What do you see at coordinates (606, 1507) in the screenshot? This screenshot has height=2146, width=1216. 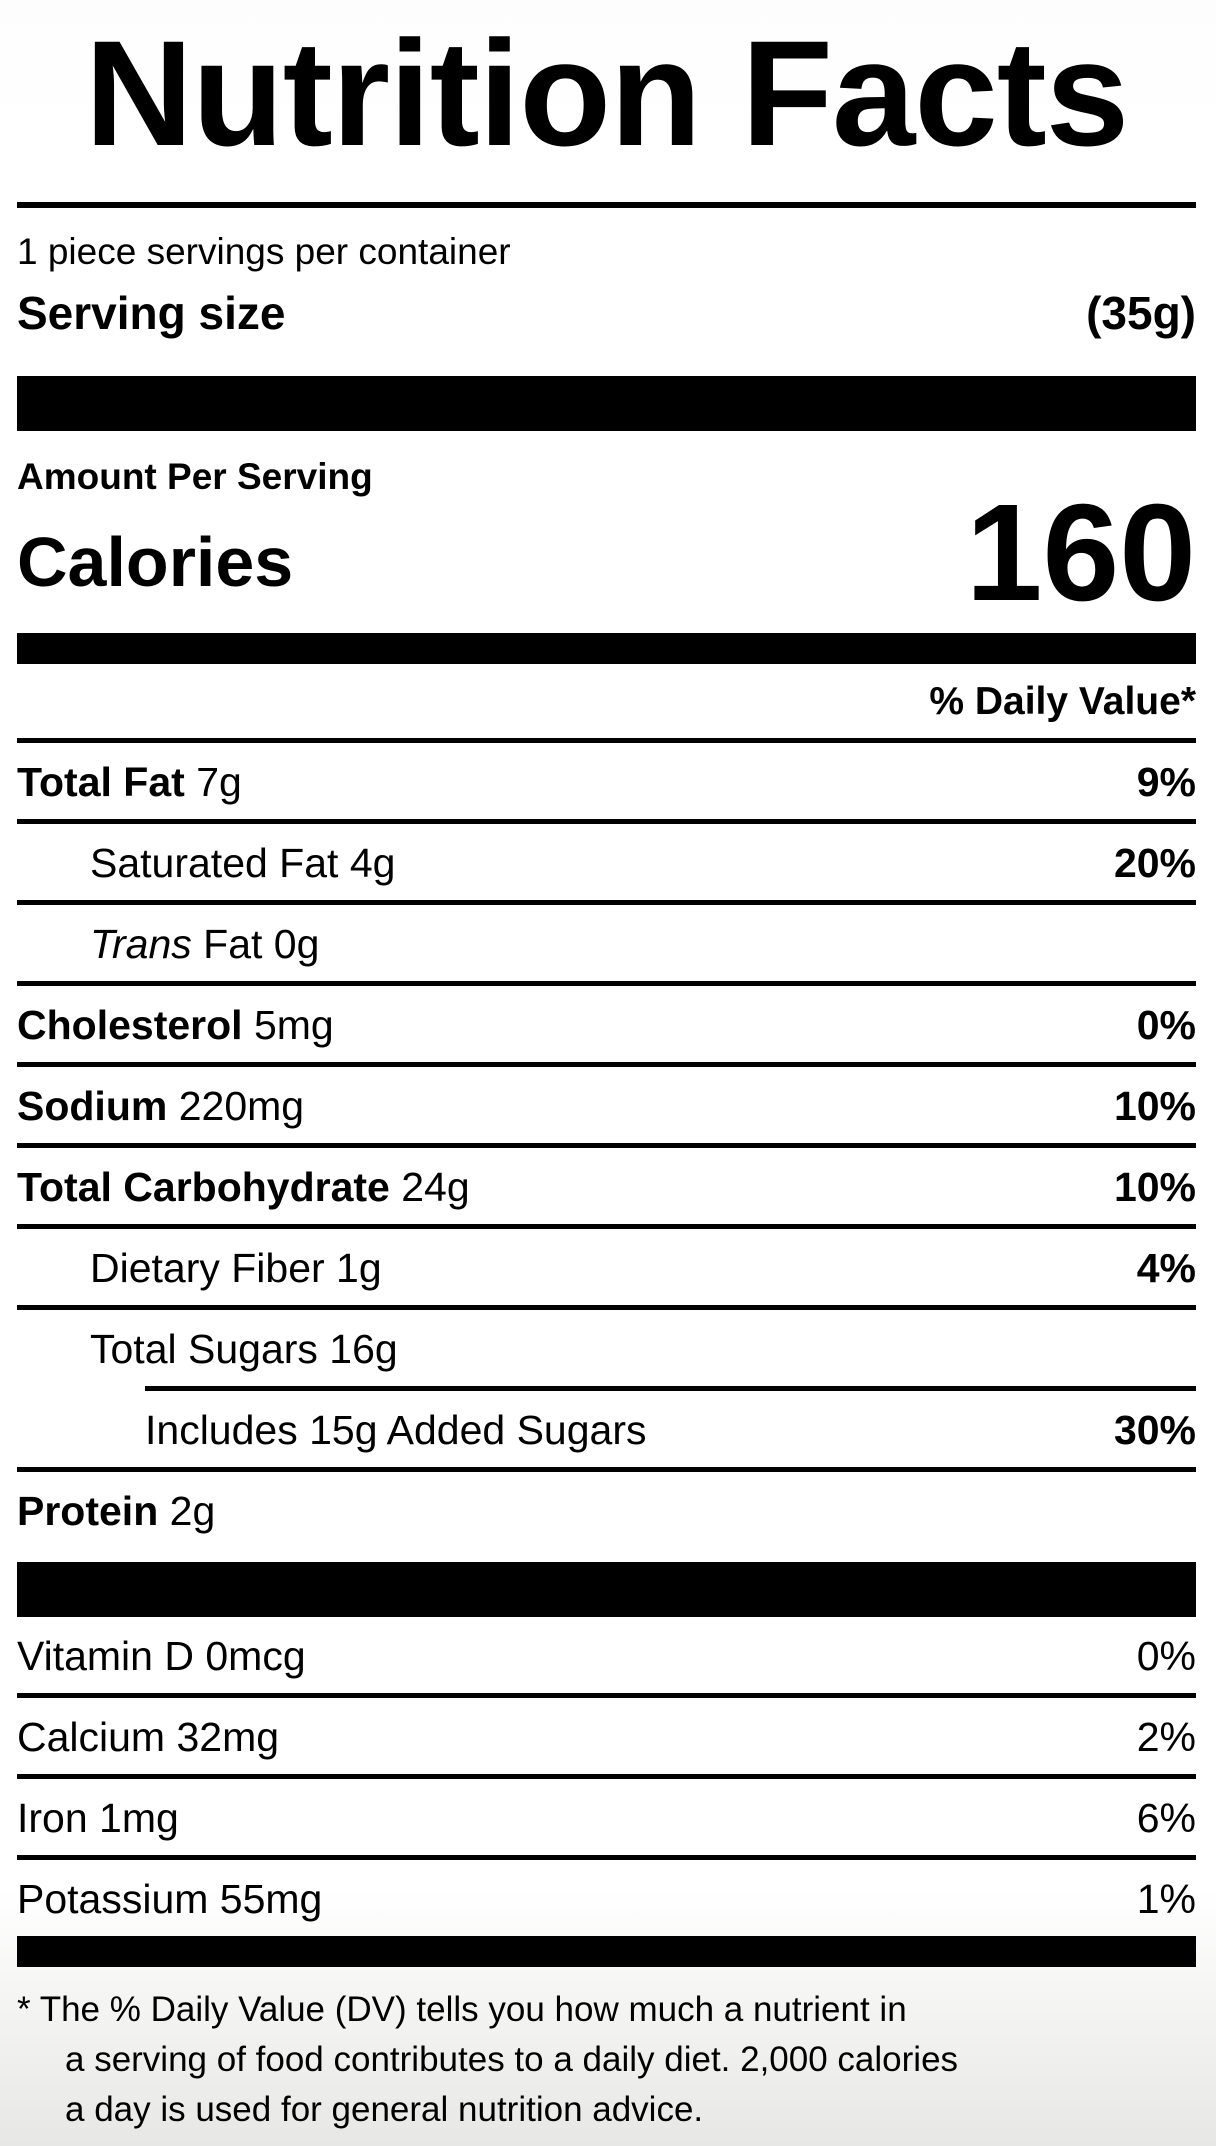 I see `nutrient-row-protein: Protein 2g` at bounding box center [606, 1507].